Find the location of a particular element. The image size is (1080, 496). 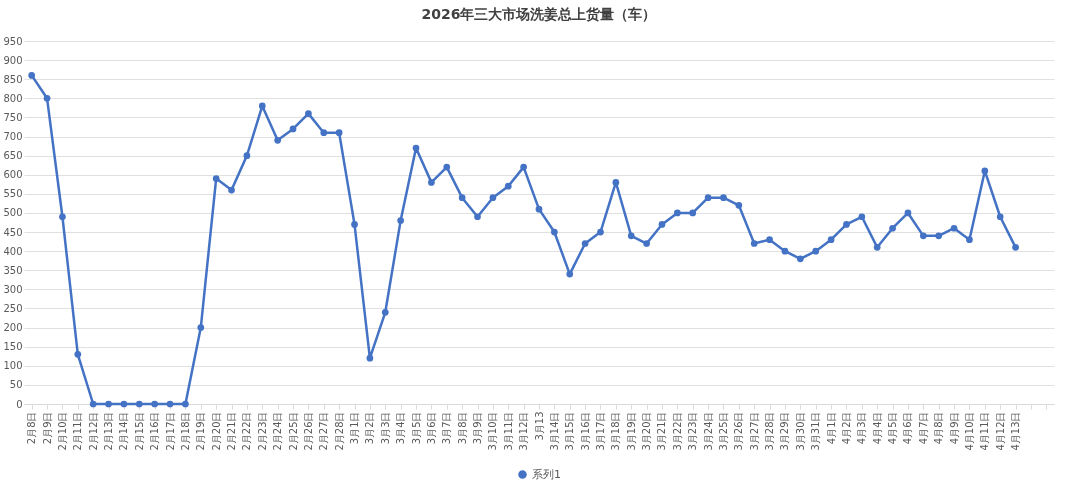

x-tick-label: 2月28日 is located at coordinates (339, 431).